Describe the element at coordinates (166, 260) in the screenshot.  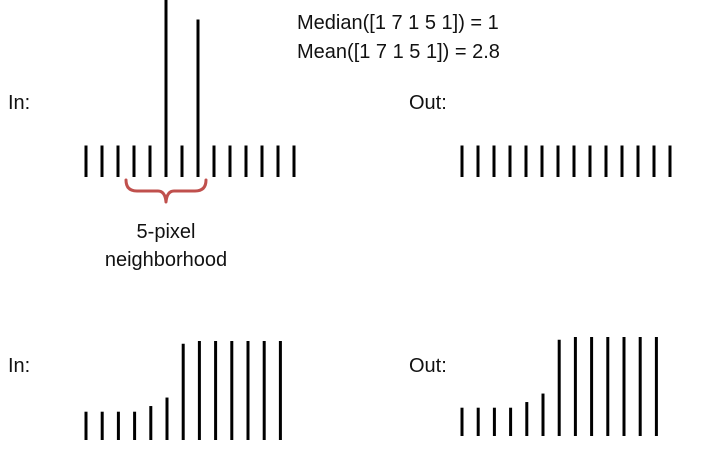
I see `neighborhood-label-line2: neighborhood` at that location.